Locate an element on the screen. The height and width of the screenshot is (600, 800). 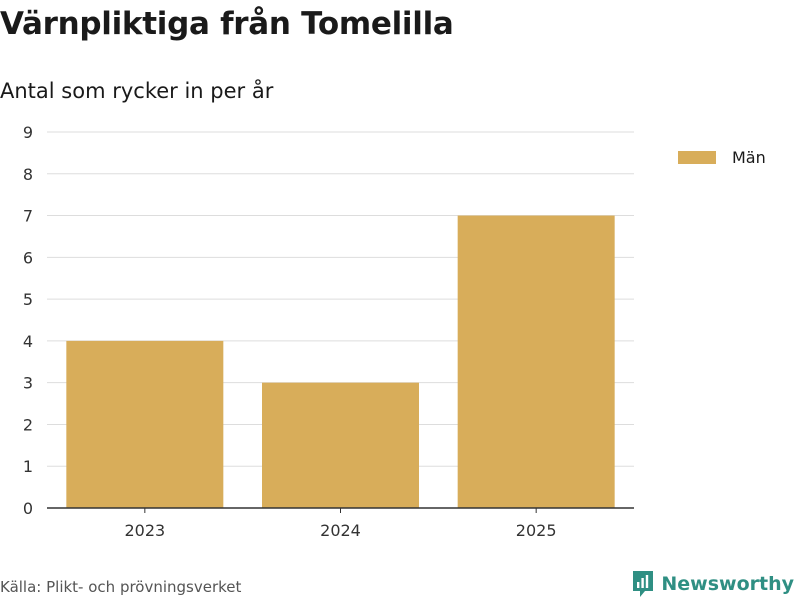
chart-subtitle: Antal som rycker in per år is located at coordinates (137, 91).